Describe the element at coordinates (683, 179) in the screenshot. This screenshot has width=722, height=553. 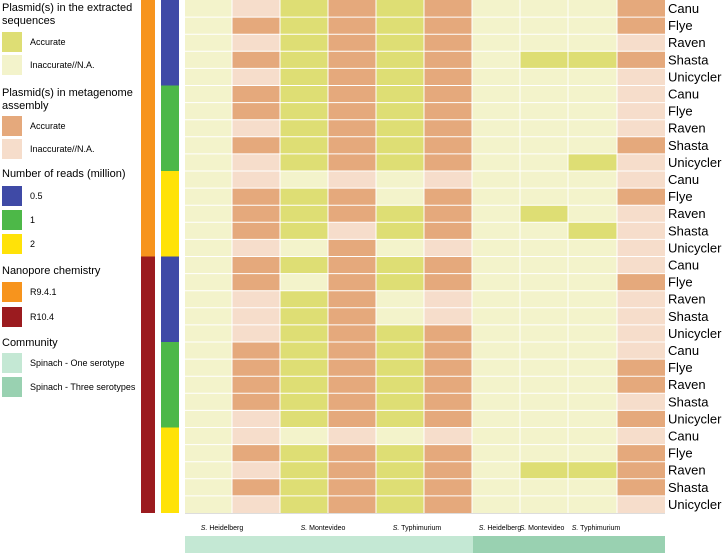
I see `row-label-canu: Canu` at that location.